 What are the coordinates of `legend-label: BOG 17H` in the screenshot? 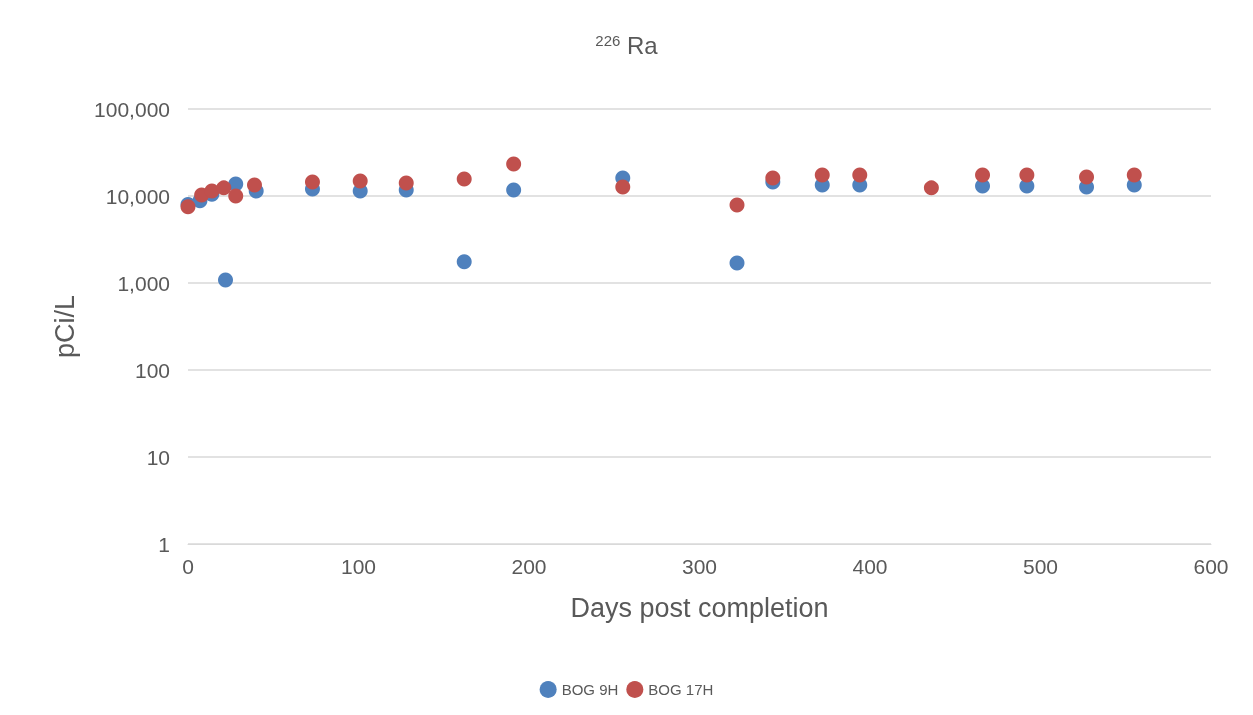 It's located at (681, 689).